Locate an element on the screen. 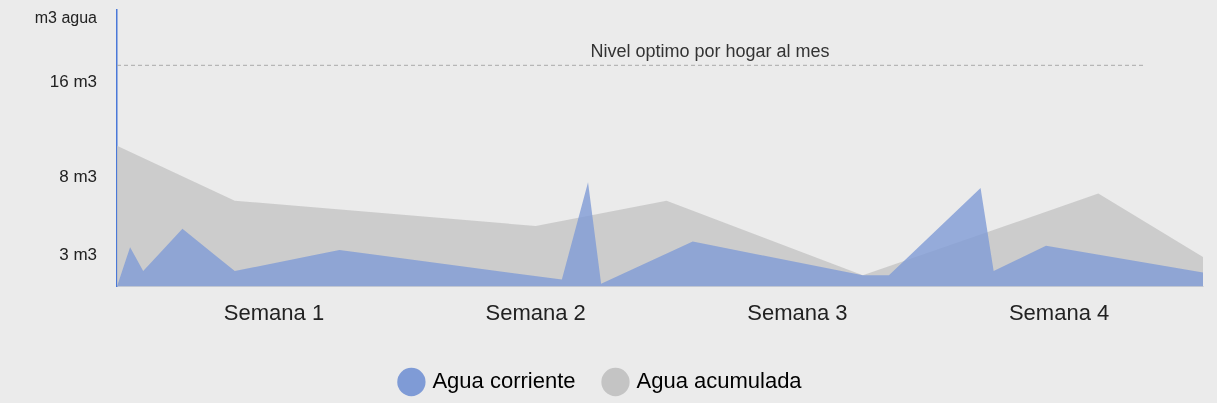 The width and height of the screenshot is (1217, 403). text: 8 m3 is located at coordinates (78, 176).